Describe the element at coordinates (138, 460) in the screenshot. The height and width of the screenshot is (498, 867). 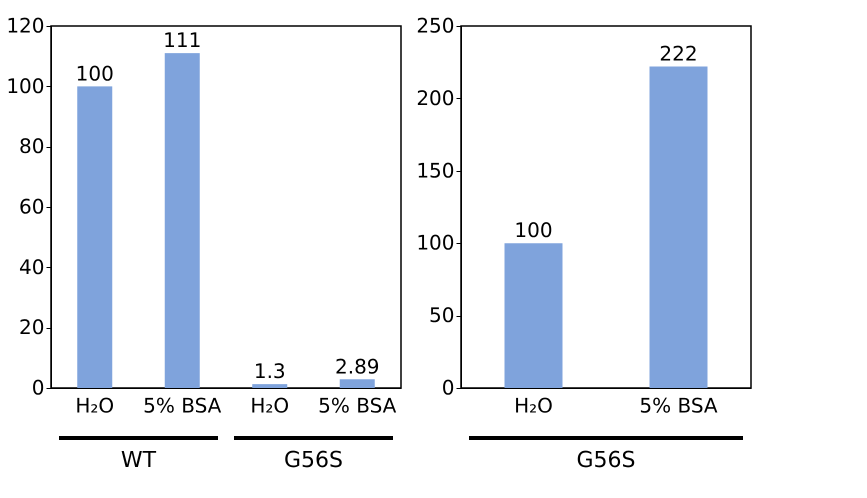
I see `text: WT` at that location.